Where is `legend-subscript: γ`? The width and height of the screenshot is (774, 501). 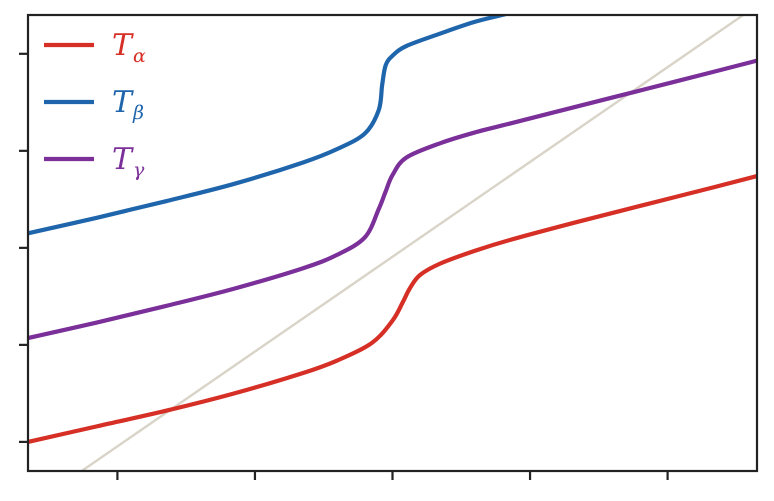 legend-subscript: γ is located at coordinates (139, 170).